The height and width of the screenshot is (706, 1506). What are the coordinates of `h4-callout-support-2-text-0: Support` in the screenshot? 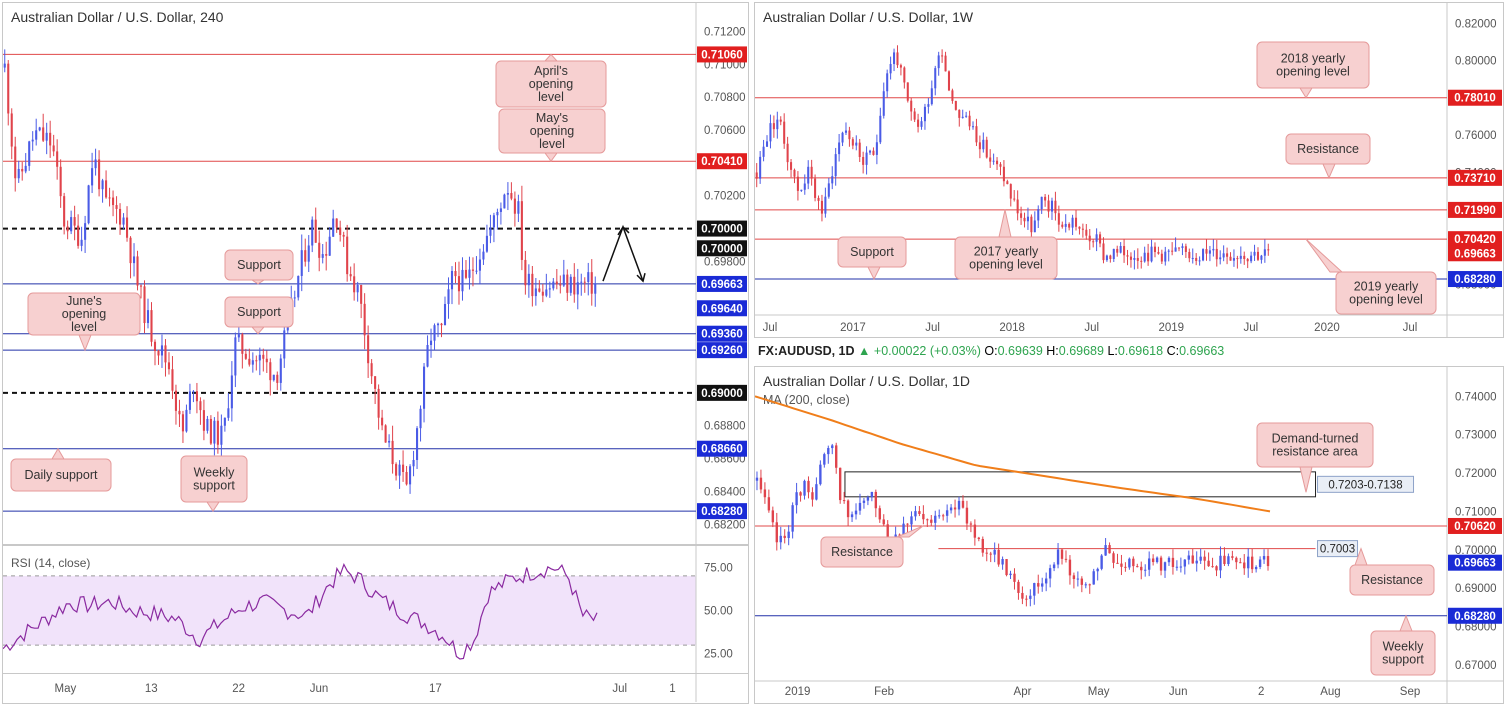 It's located at (259, 312).